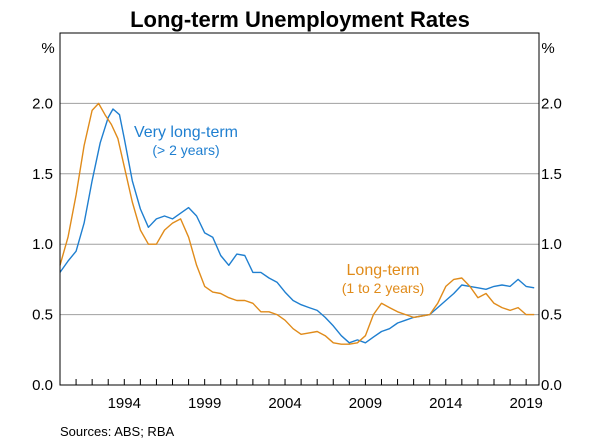 Image resolution: width=597 pixels, height=444 pixels. I want to click on long-term-sublabel: (1 to 2 years), so click(383, 288).